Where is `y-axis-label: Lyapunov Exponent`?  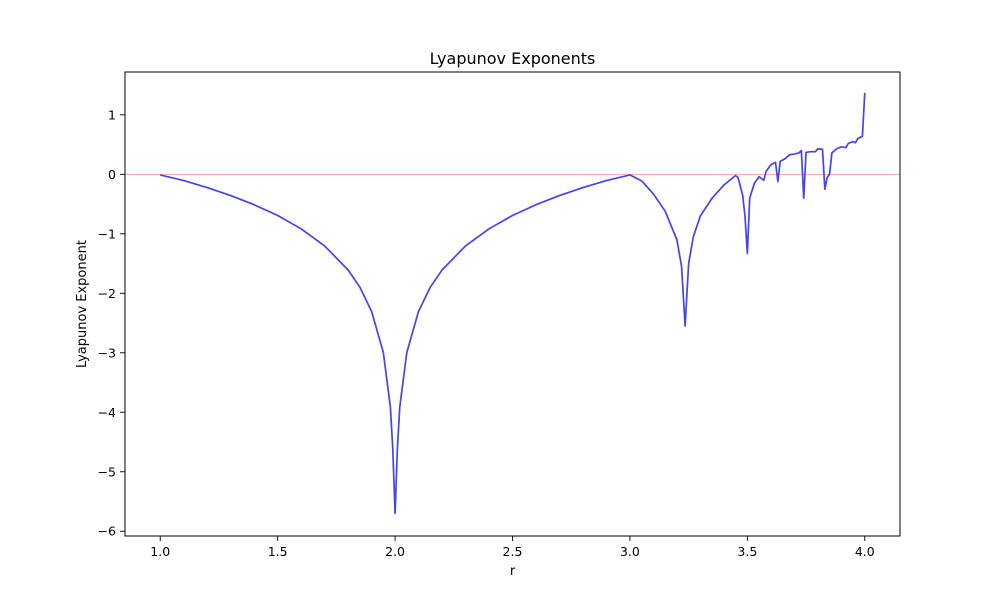 y-axis-label: Lyapunov Exponent is located at coordinates (82, 304).